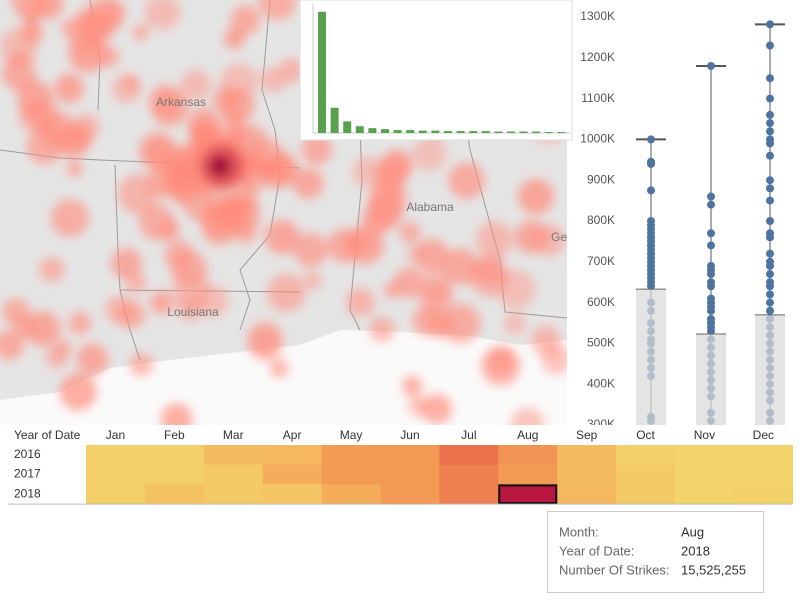 This screenshot has width=800, height=600. I want to click on y-tick-label: 800K, so click(601, 220).